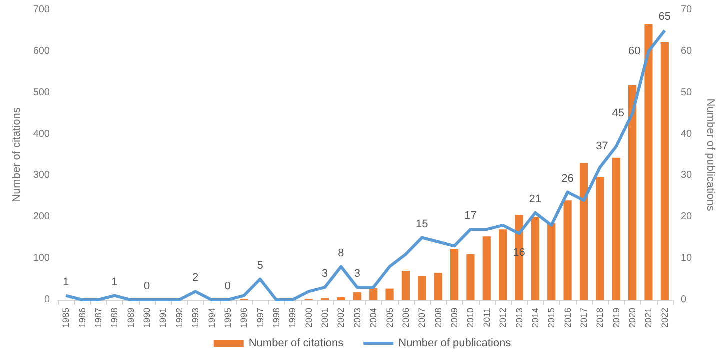 Image resolution: width=725 pixels, height=356 pixels. I want to click on x-tick-label: 2017, so click(583, 318).